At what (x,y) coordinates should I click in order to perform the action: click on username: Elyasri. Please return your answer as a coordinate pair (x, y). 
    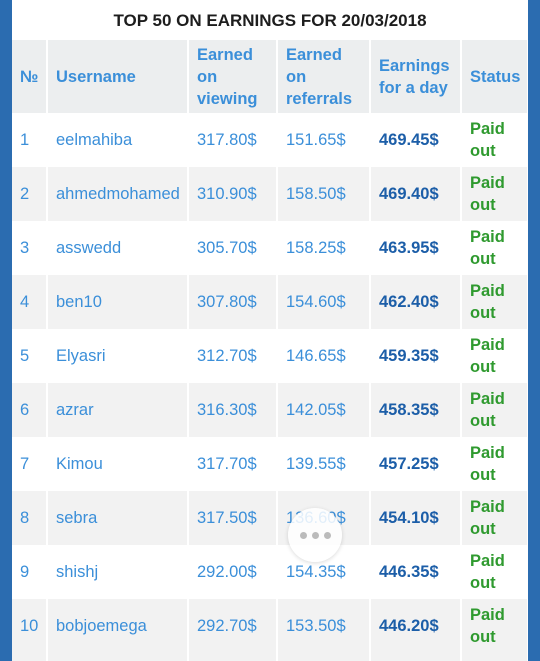
    Looking at the image, I should click on (118, 356).